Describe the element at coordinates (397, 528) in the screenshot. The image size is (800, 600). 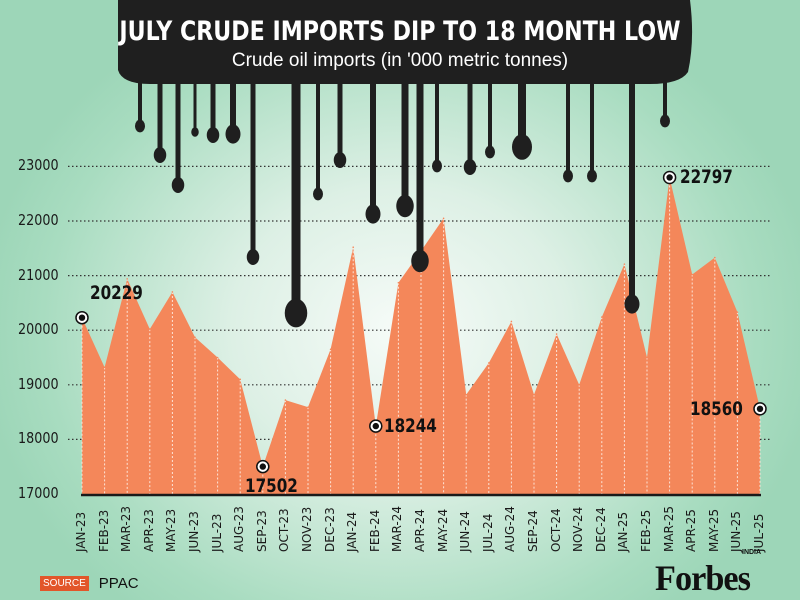
I see `x-tick-label: MAR-24` at that location.